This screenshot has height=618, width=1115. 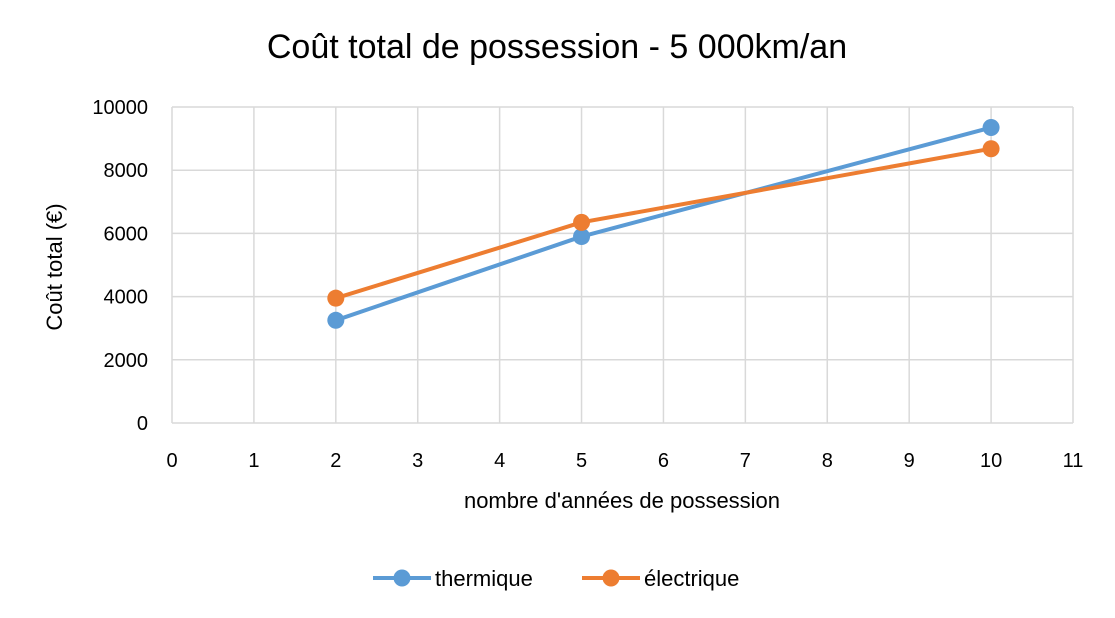 What do you see at coordinates (827, 461) in the screenshot?
I see `x-tick-label: 8` at bounding box center [827, 461].